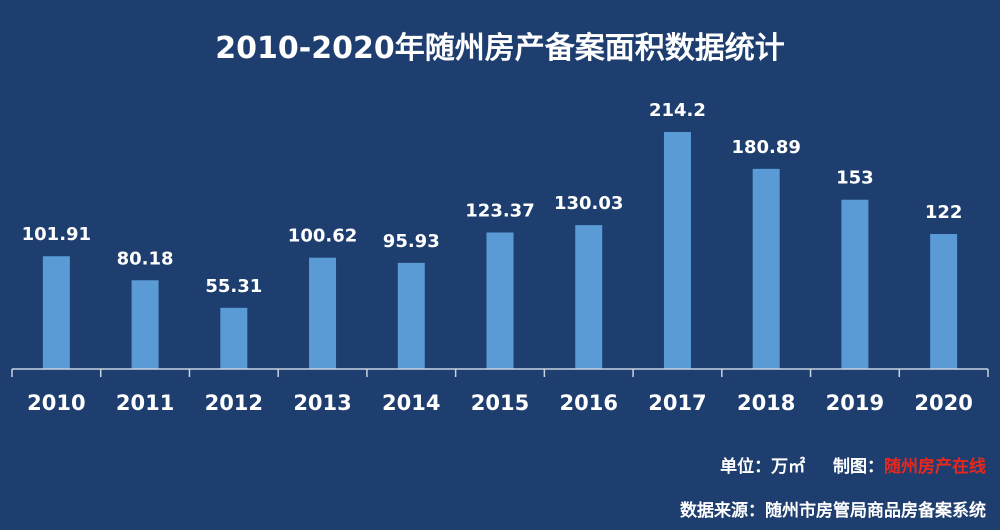  What do you see at coordinates (766, 403) in the screenshot?
I see `category-label-2018: 2018` at bounding box center [766, 403].